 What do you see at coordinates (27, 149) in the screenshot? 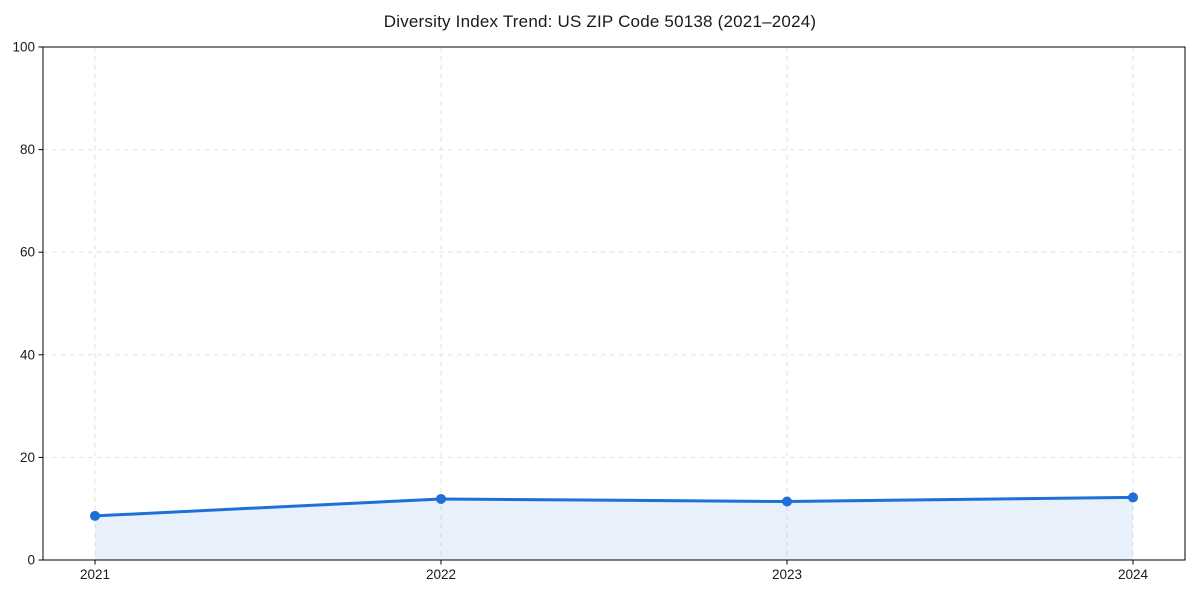
I see `y-tick-label: 80` at bounding box center [27, 149].